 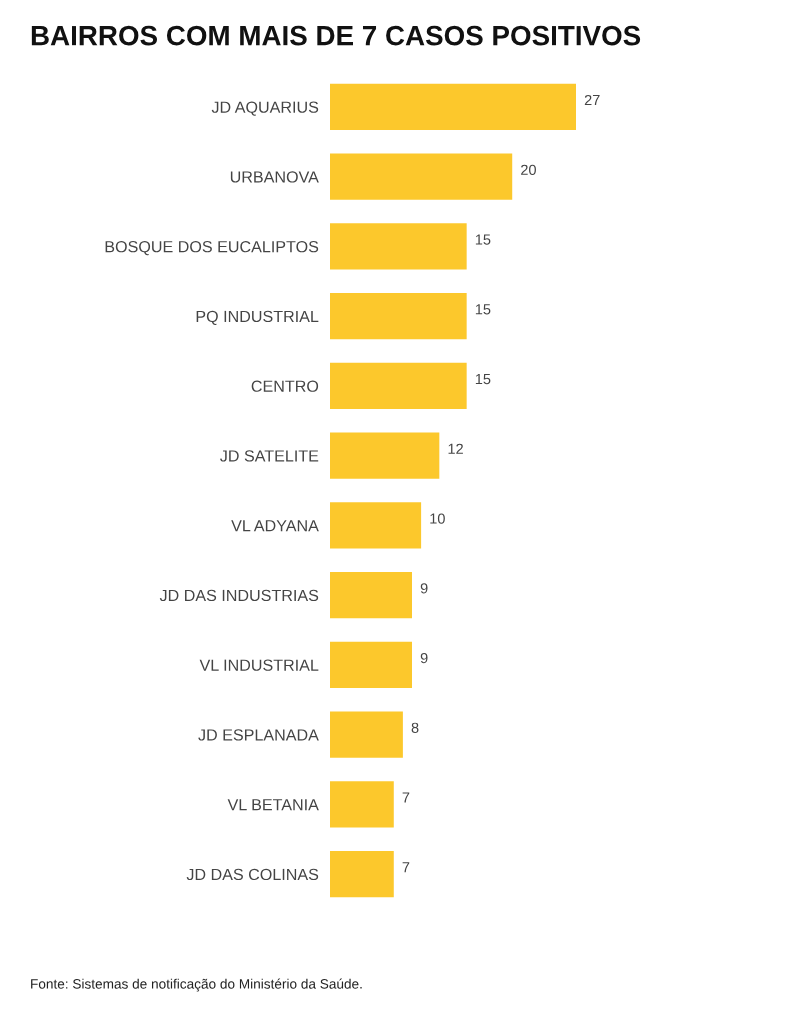 I want to click on y-tick-label: BOSQUE DOS EUCALIPTOS, so click(x=212, y=248).